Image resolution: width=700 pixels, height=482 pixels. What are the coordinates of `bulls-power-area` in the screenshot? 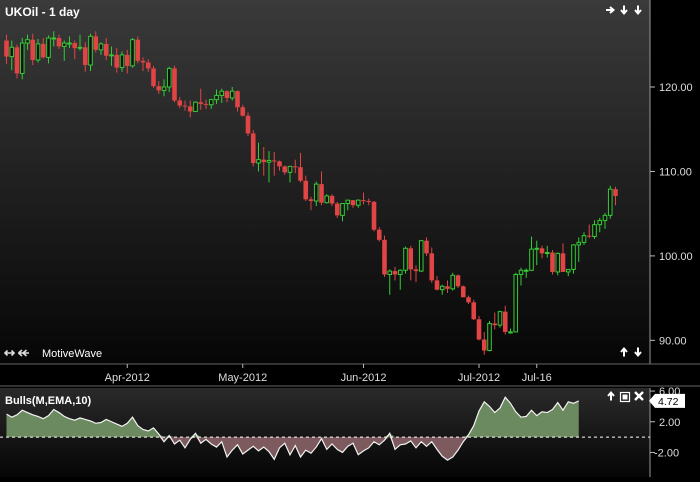 It's located at (325, 428).